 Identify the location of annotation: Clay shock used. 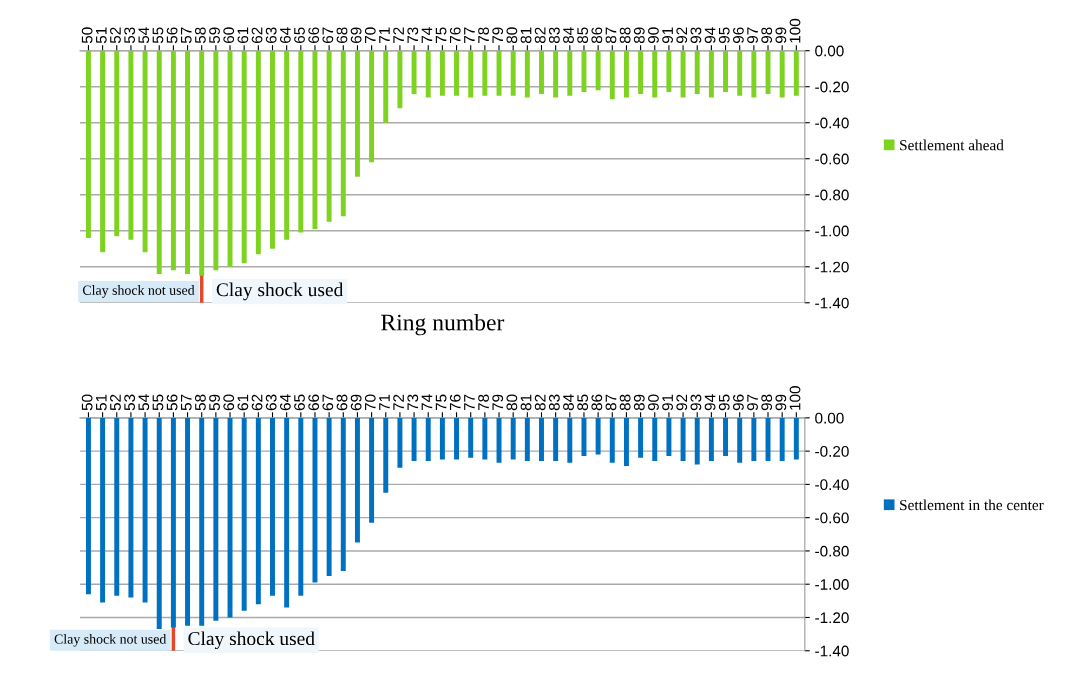
(251, 640).